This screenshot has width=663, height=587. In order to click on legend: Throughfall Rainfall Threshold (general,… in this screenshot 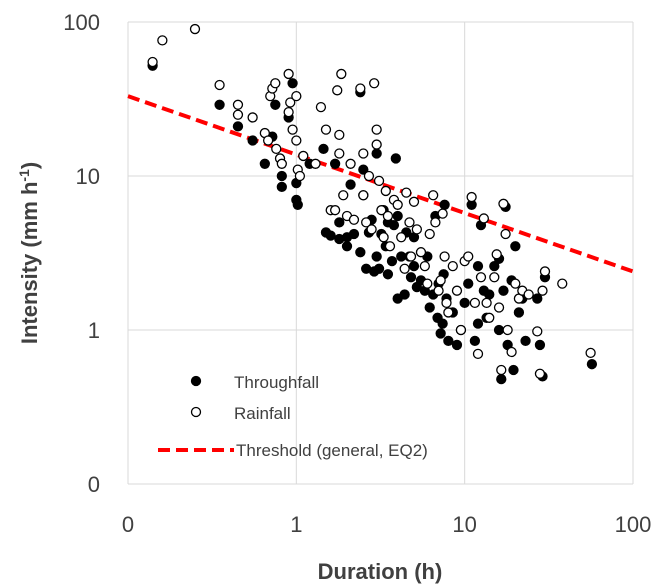, I will do `click(293, 416)`.